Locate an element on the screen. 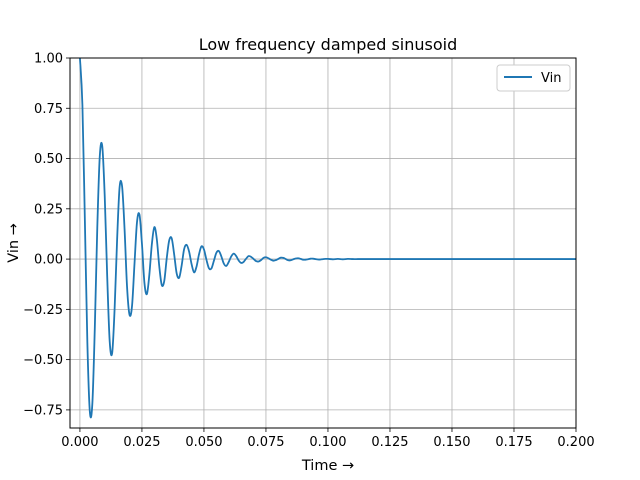 Image resolution: width=640 pixels, height=480 pixels. x-tick-label: 0.200 is located at coordinates (575, 442).